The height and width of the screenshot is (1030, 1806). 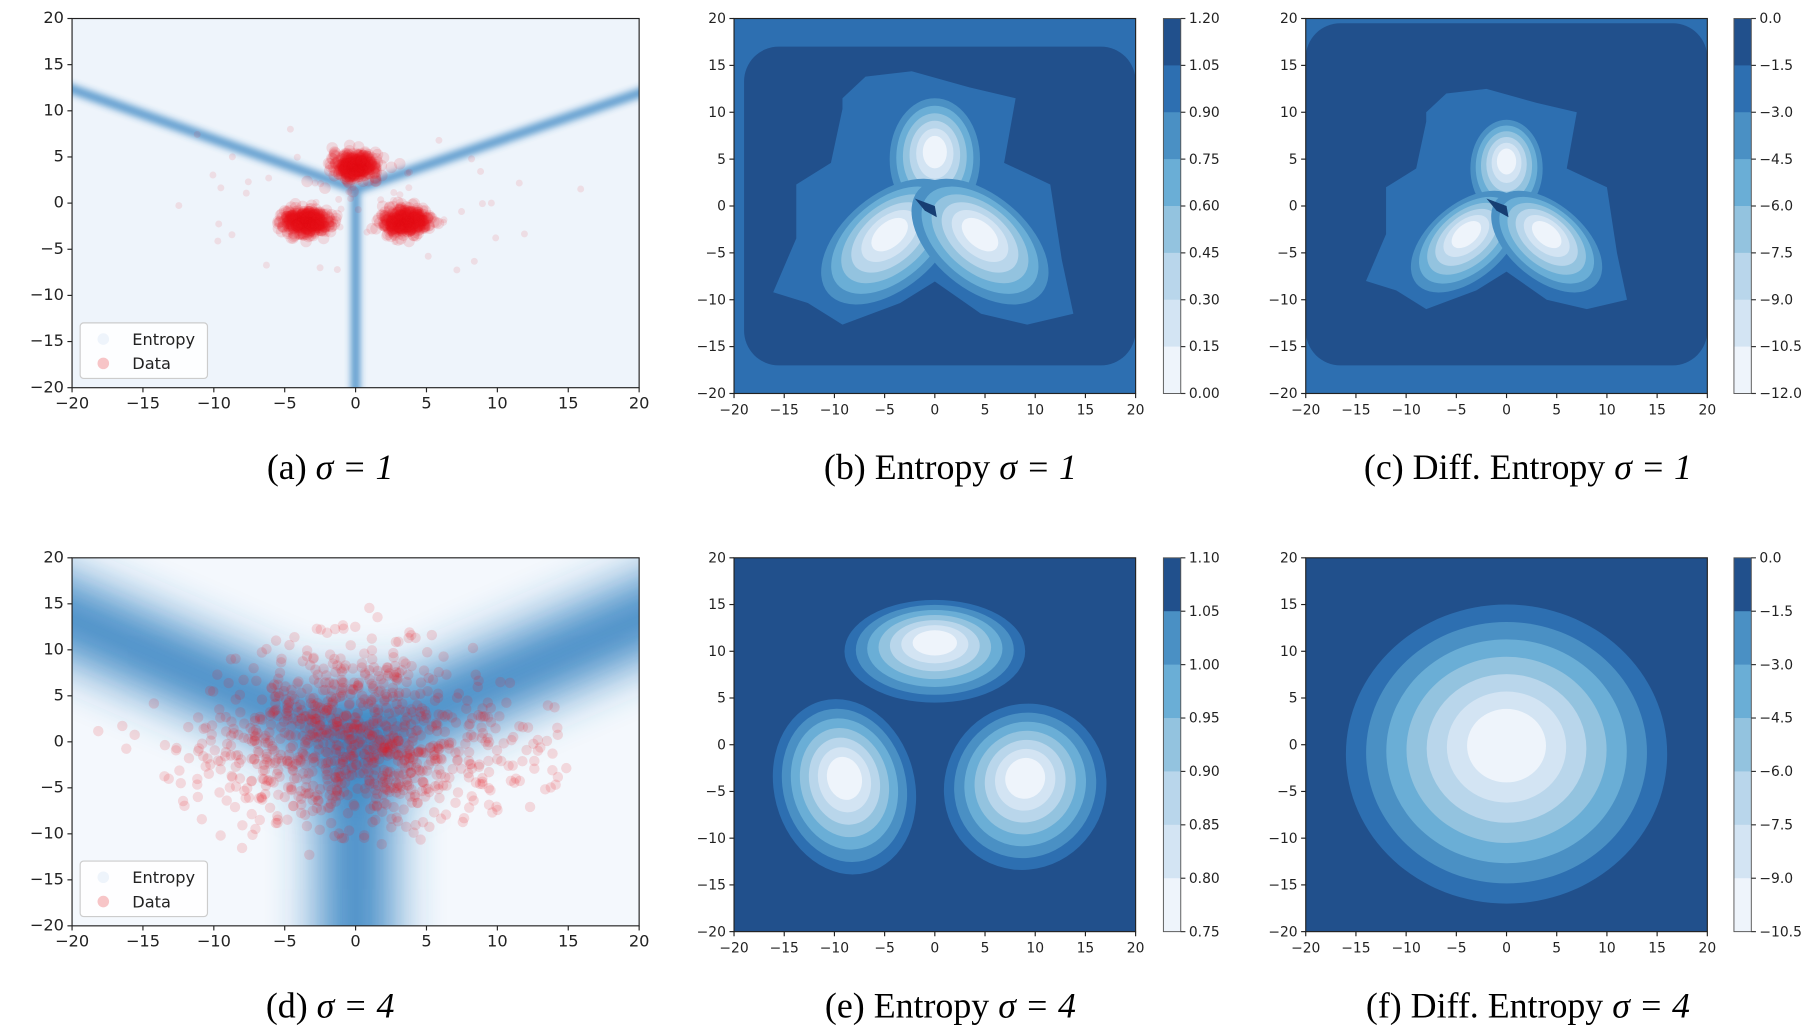 What do you see at coordinates (1770, 19) in the screenshot?
I see `colorbar-tick-label: 0.0` at bounding box center [1770, 19].